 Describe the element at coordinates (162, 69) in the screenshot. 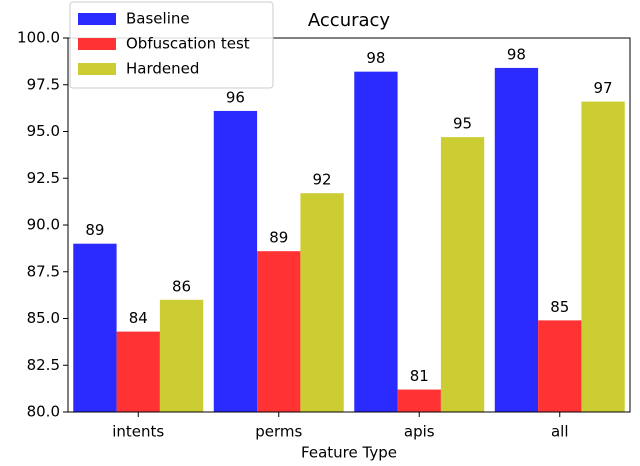

I see `legend-label: Hardened` at that location.